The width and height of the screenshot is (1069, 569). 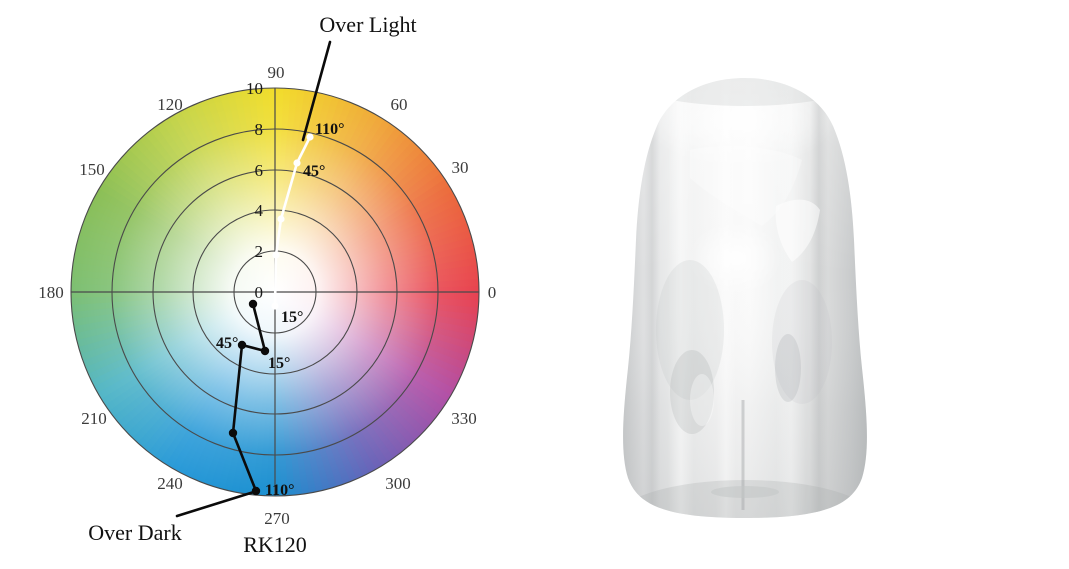 I want to click on emboss-mark, so click(x=745, y=492).